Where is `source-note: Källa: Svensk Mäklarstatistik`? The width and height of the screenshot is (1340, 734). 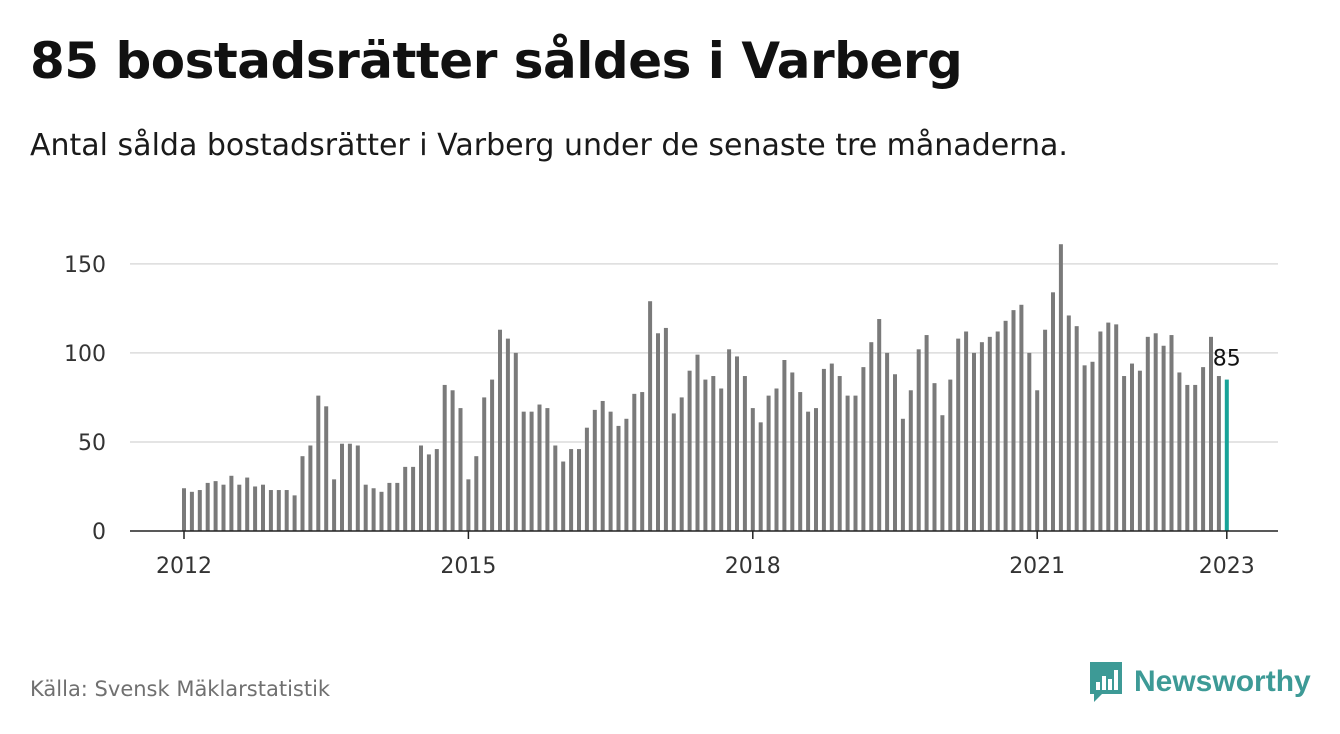 source-note: Källa: Svensk Mäklarstatistik is located at coordinates (180, 689).